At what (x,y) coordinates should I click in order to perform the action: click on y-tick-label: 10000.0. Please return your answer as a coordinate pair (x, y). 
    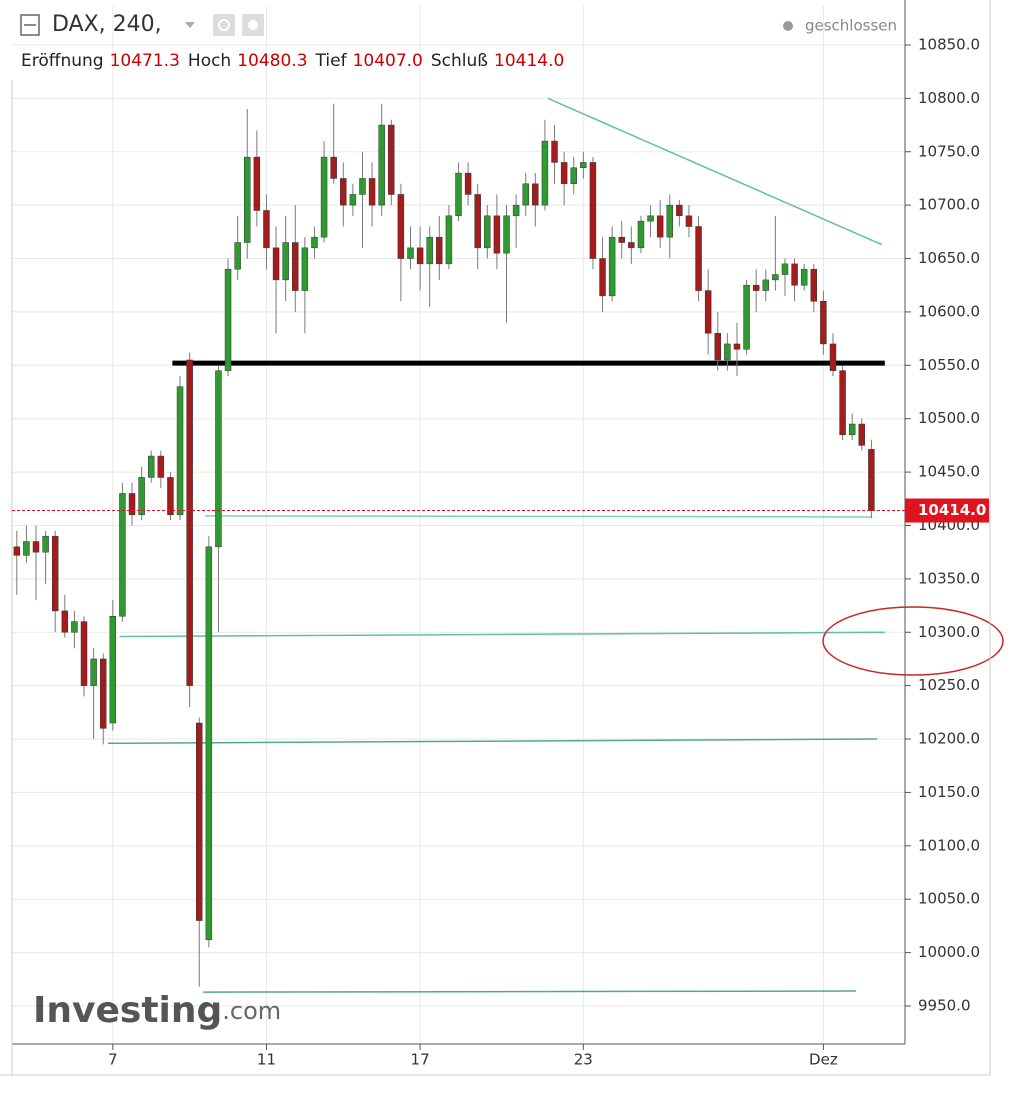
    Looking at the image, I should click on (949, 952).